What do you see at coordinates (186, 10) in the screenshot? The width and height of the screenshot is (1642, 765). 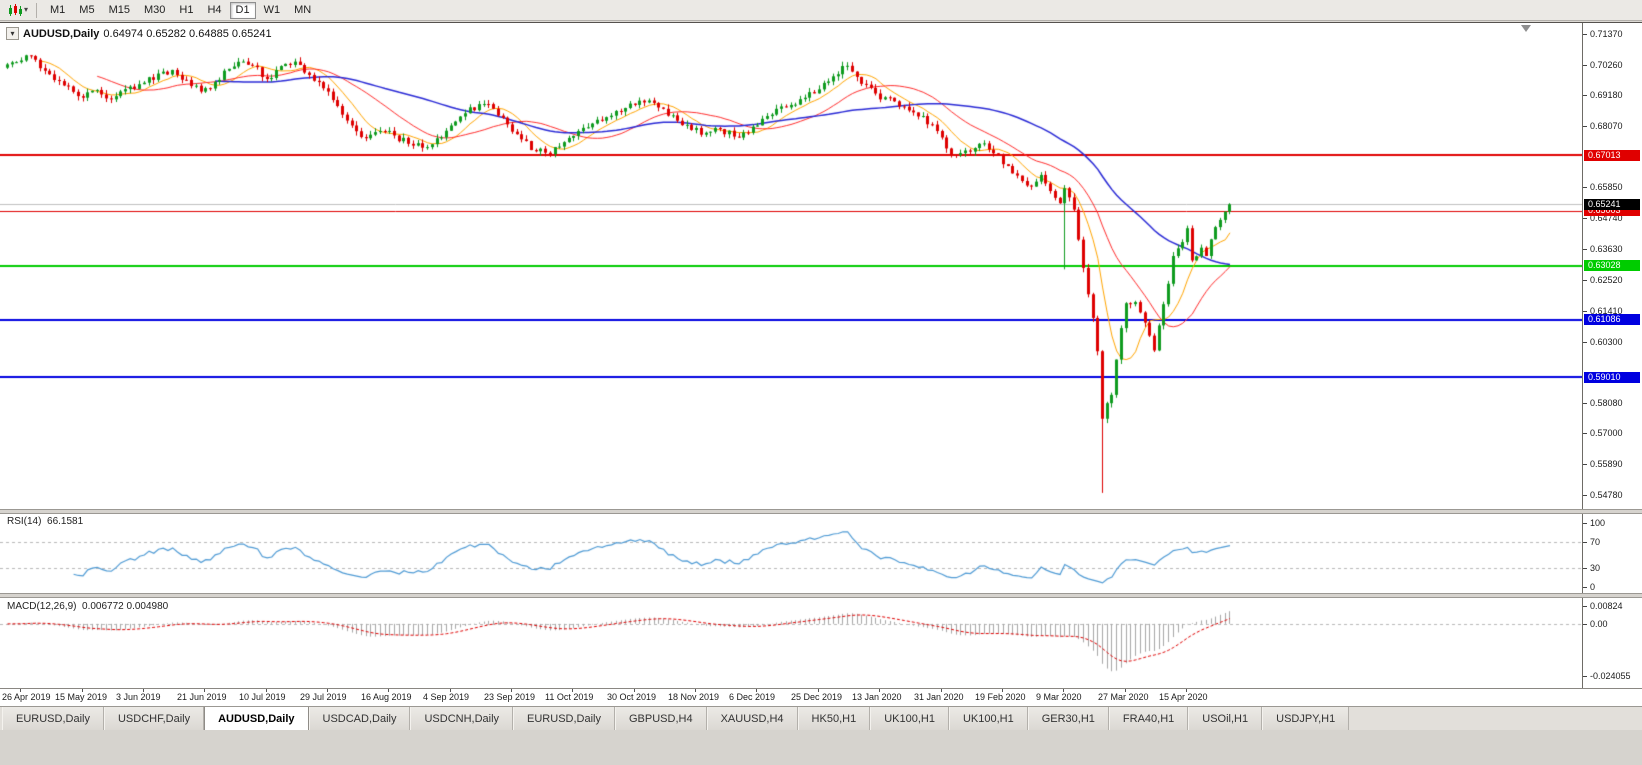 I see `timeframe-button-h1: H1` at bounding box center [186, 10].